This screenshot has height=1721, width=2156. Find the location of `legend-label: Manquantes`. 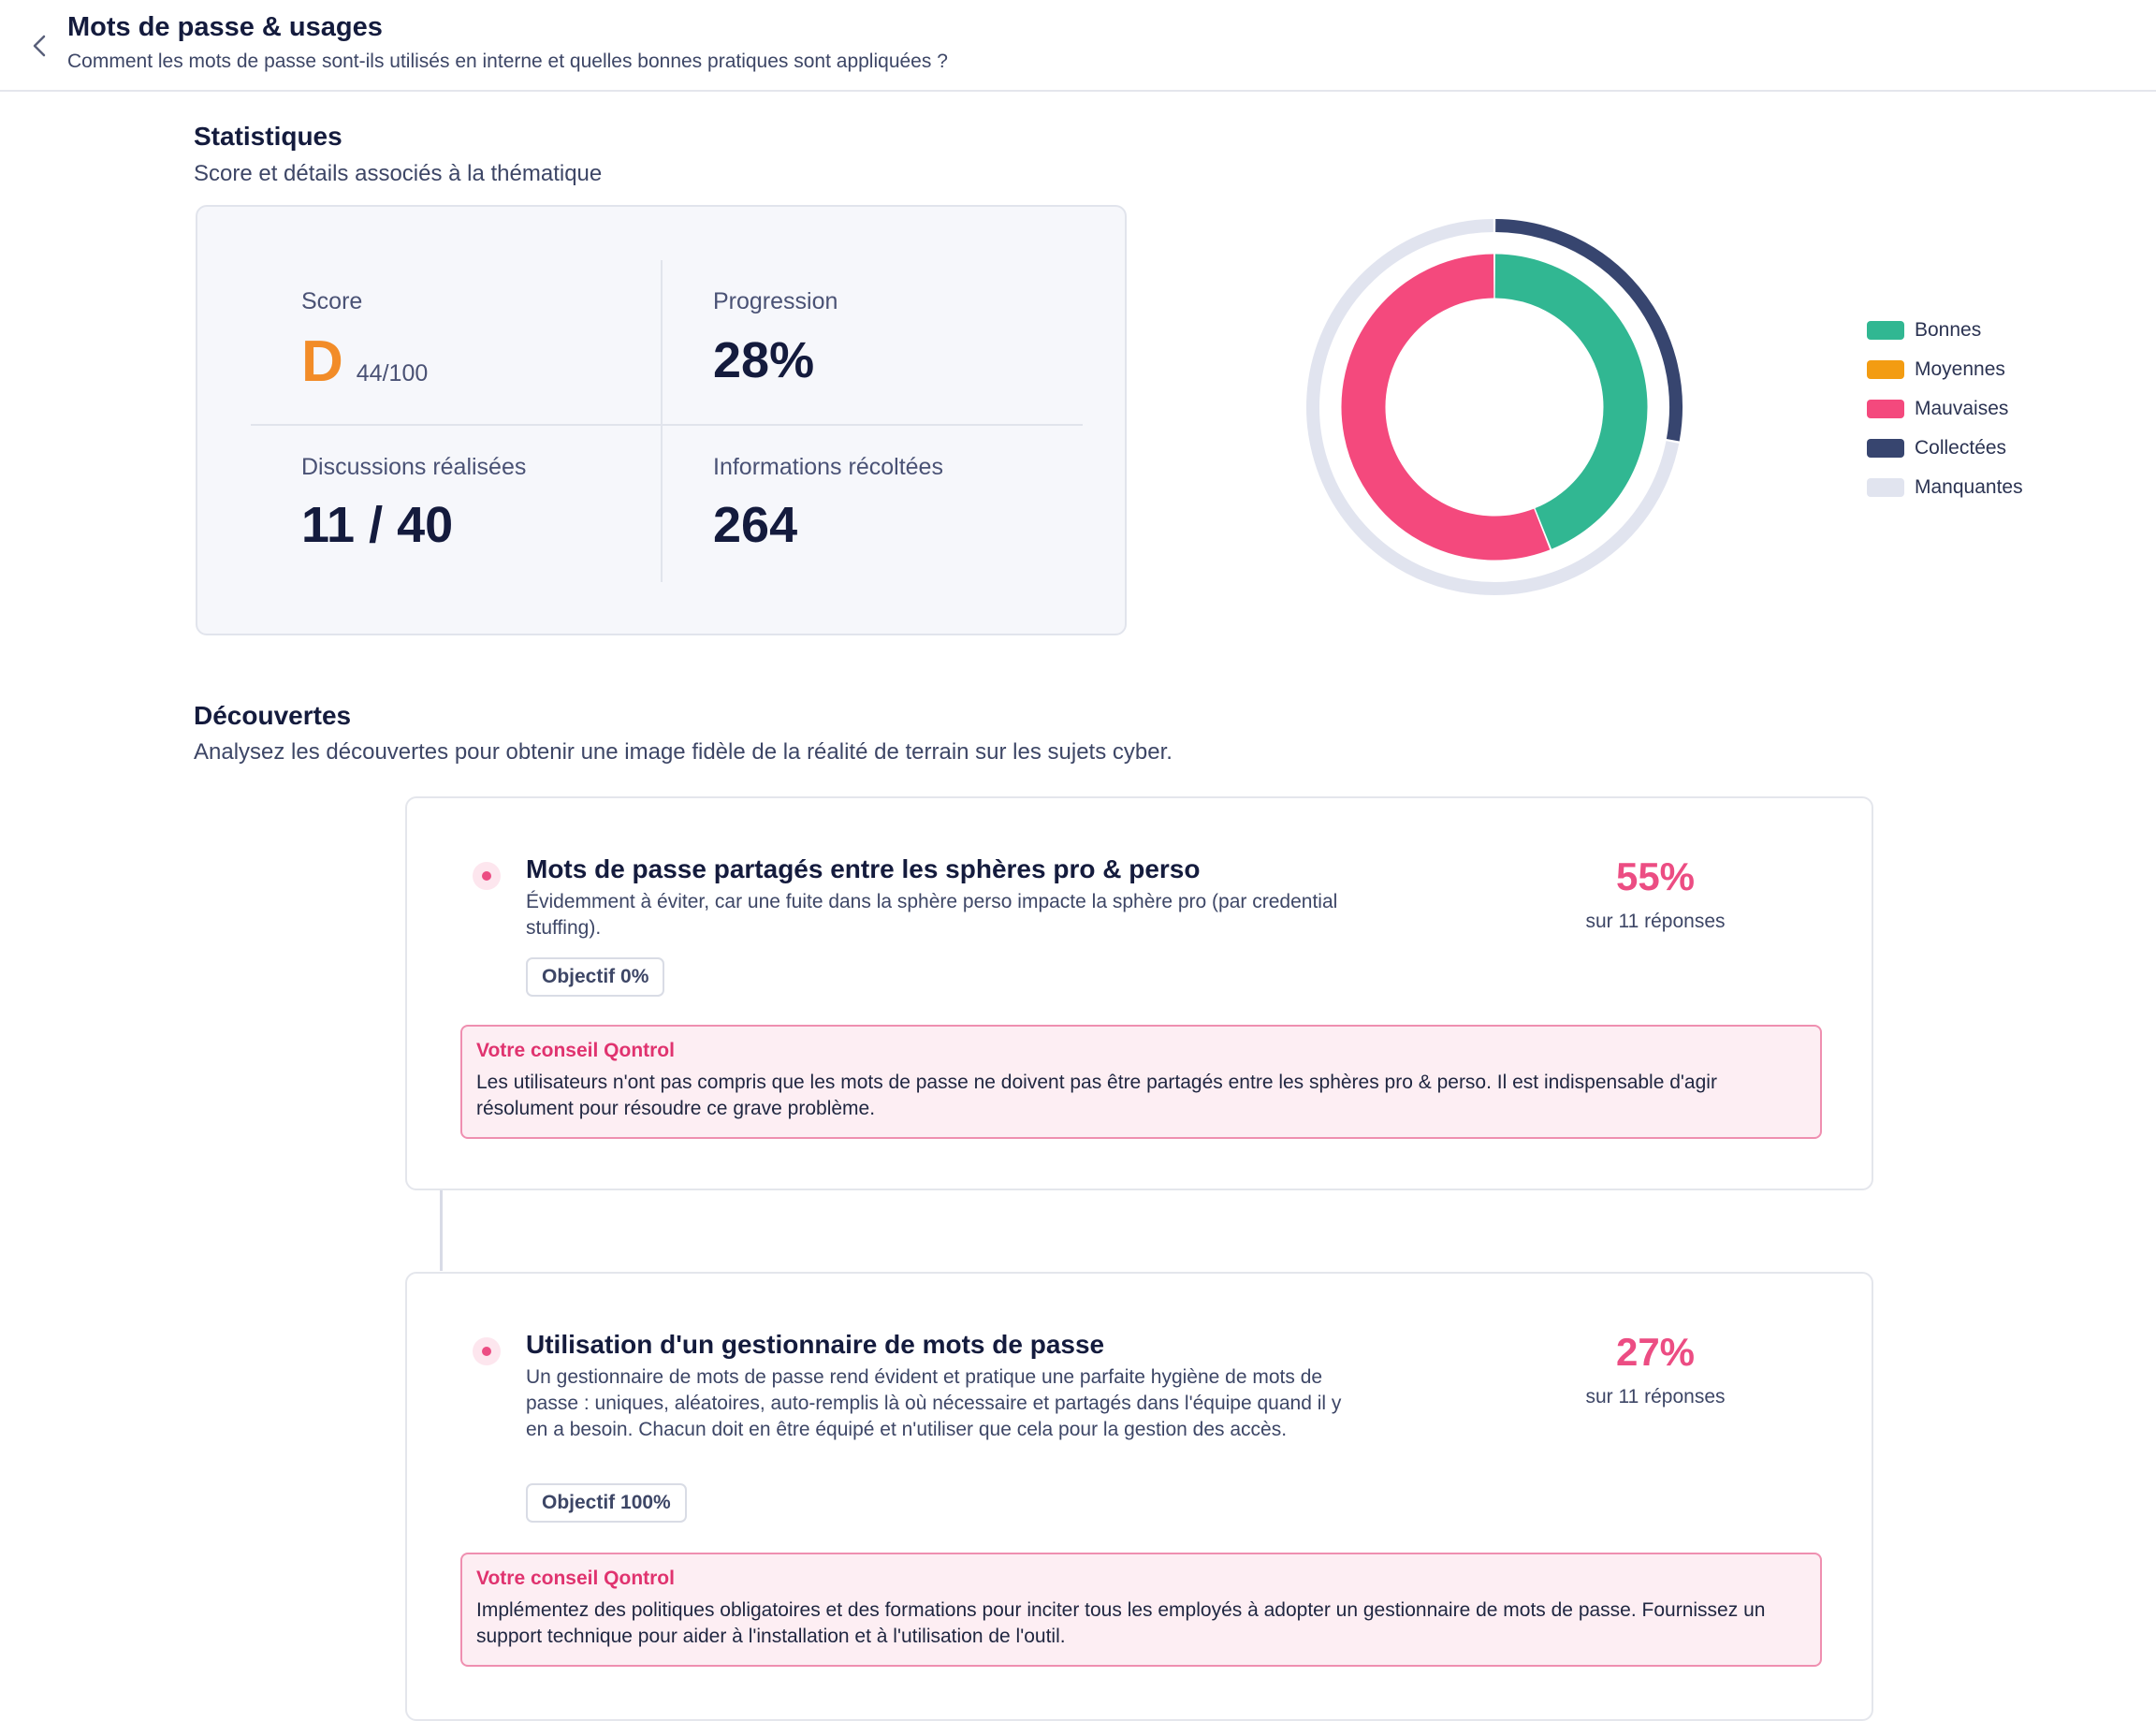

legend-label: Manquantes is located at coordinates (1969, 487).